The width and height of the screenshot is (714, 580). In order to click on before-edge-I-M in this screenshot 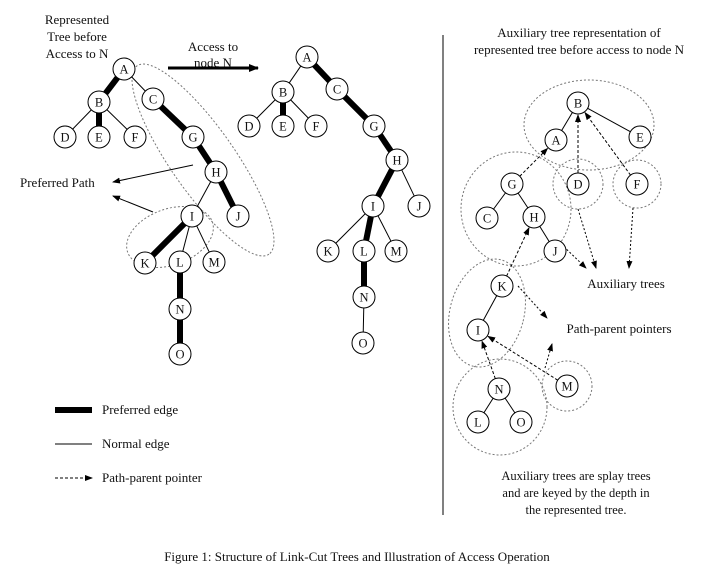, I will do `click(203, 239)`.